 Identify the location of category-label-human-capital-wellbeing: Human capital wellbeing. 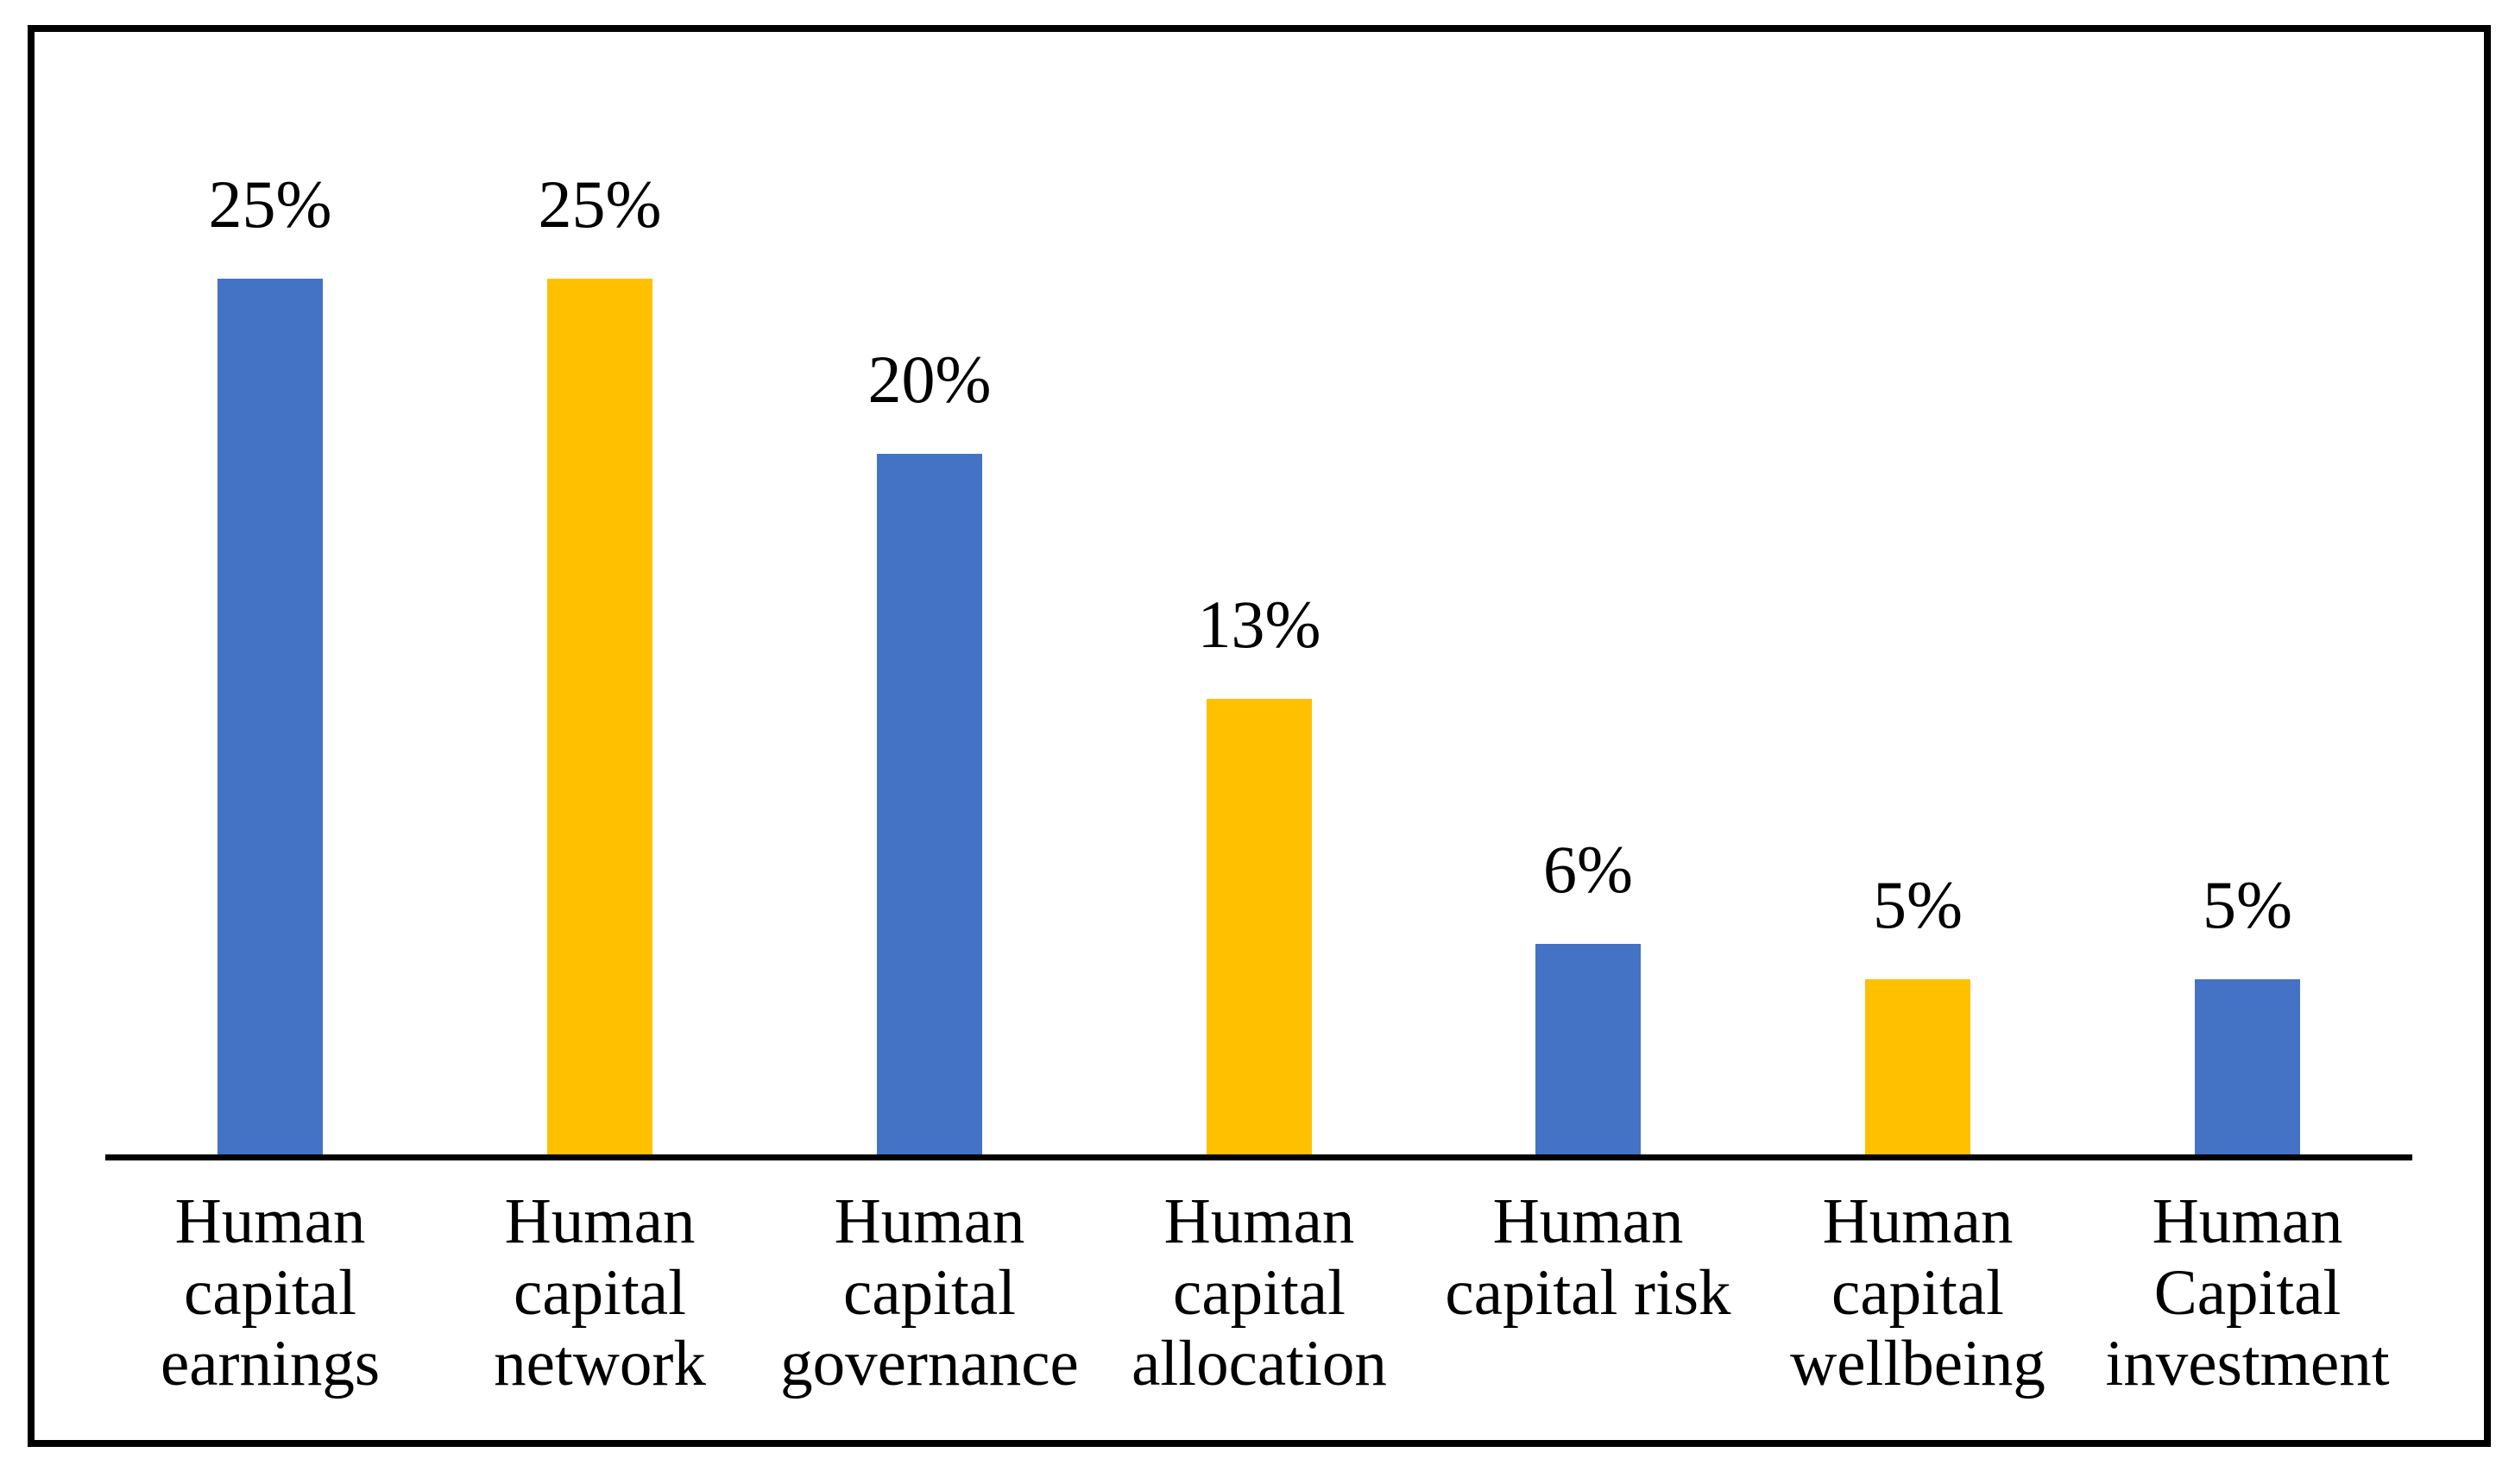
(1917, 1292).